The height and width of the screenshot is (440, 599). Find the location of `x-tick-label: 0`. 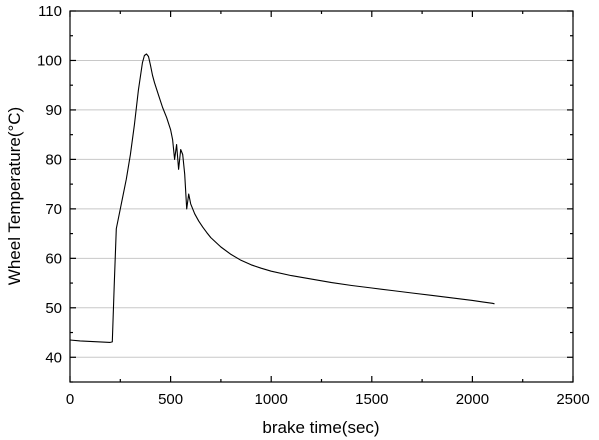

x-tick-label: 0 is located at coordinates (70, 399).